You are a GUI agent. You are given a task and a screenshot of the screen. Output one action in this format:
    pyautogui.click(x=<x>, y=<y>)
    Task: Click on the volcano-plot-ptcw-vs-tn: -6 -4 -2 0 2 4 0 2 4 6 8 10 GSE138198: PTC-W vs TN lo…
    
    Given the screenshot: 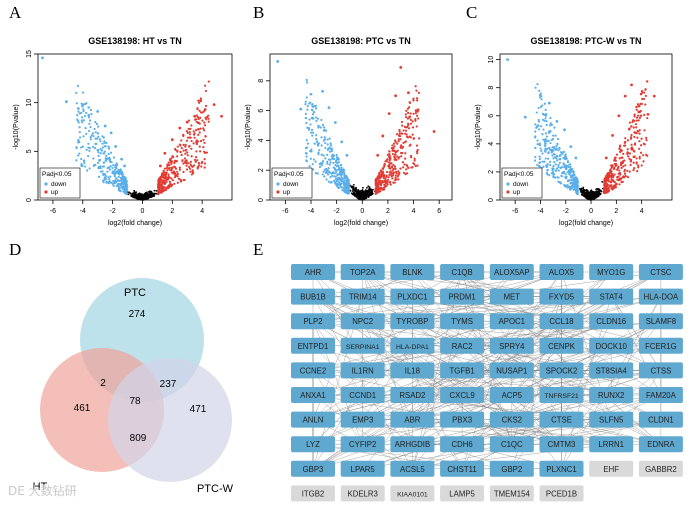 What is the action you would take?
    pyautogui.click(x=574, y=131)
    